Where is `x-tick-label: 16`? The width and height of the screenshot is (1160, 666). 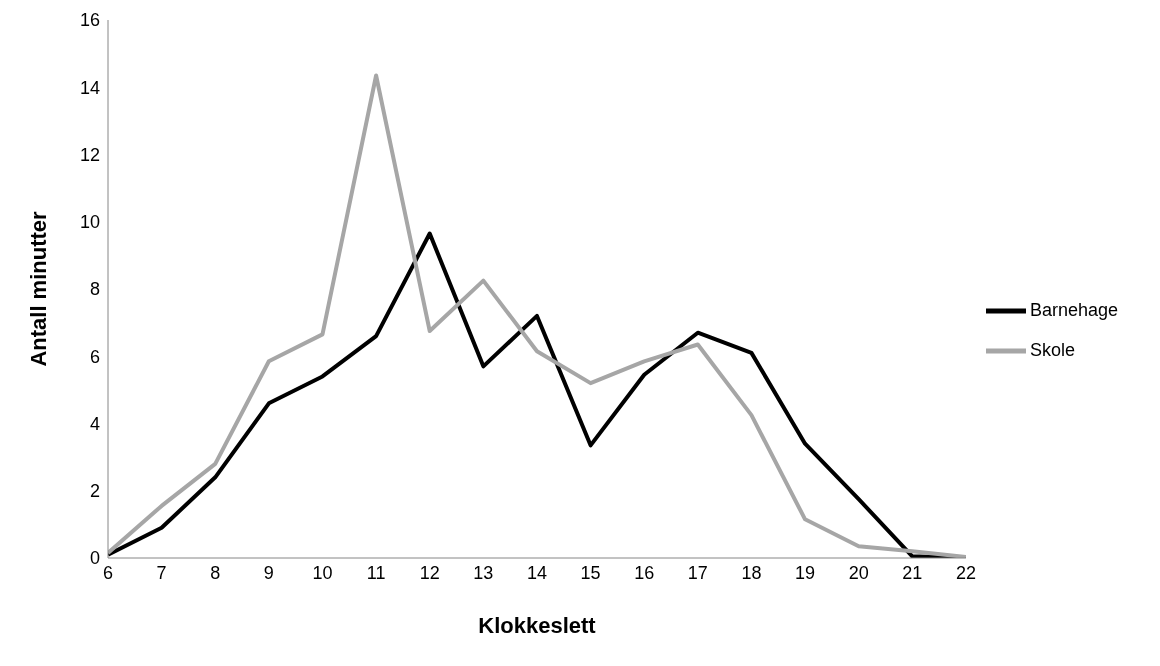 x-tick-label: 16 is located at coordinates (644, 572).